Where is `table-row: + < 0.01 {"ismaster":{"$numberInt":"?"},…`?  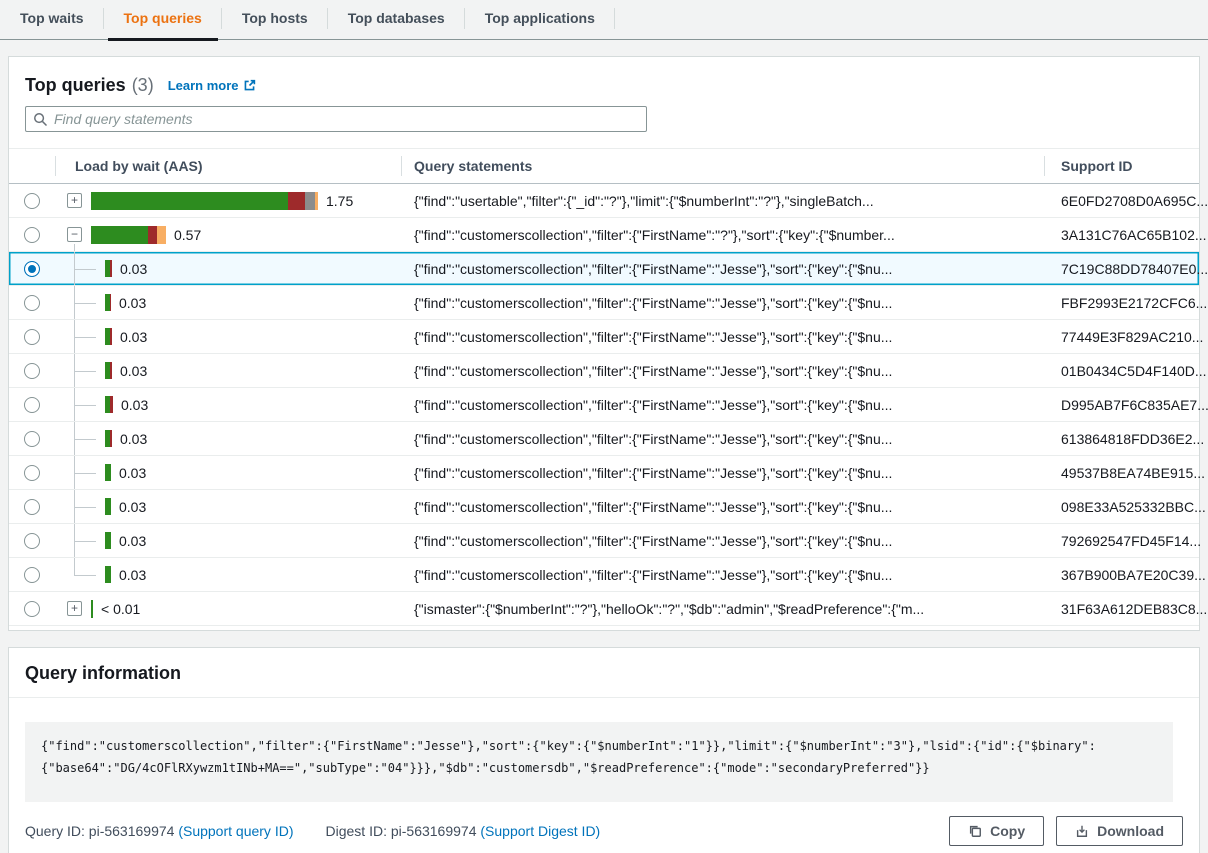 table-row: + < 0.01 {"ismaster":{"$numberInt":"?"},… is located at coordinates (608, 609).